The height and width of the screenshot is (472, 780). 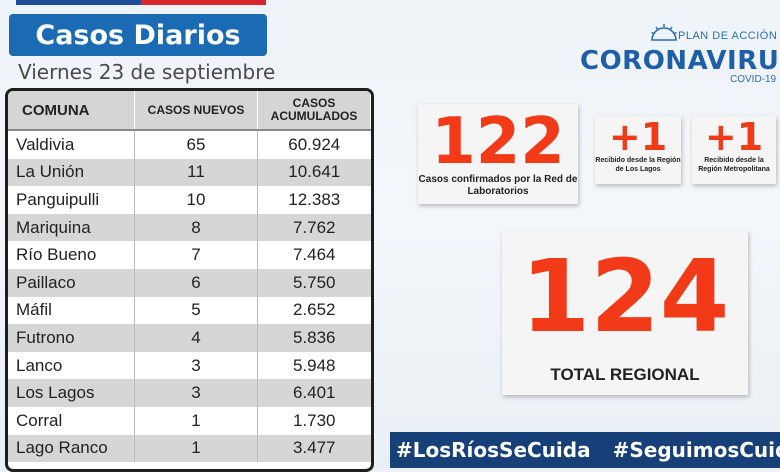 What do you see at coordinates (696, 450) in the screenshot?
I see `hashtag-seguimos: #SeguimosCuidándonos` at bounding box center [696, 450].